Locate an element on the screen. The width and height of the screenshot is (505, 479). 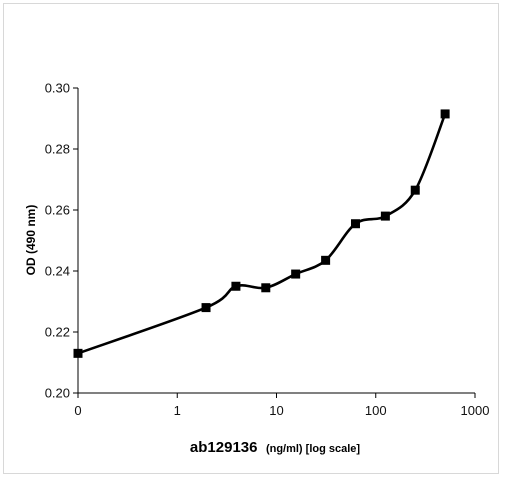
x-ticks: 0 1 10 100 1000 is located at coordinates (281, 405).